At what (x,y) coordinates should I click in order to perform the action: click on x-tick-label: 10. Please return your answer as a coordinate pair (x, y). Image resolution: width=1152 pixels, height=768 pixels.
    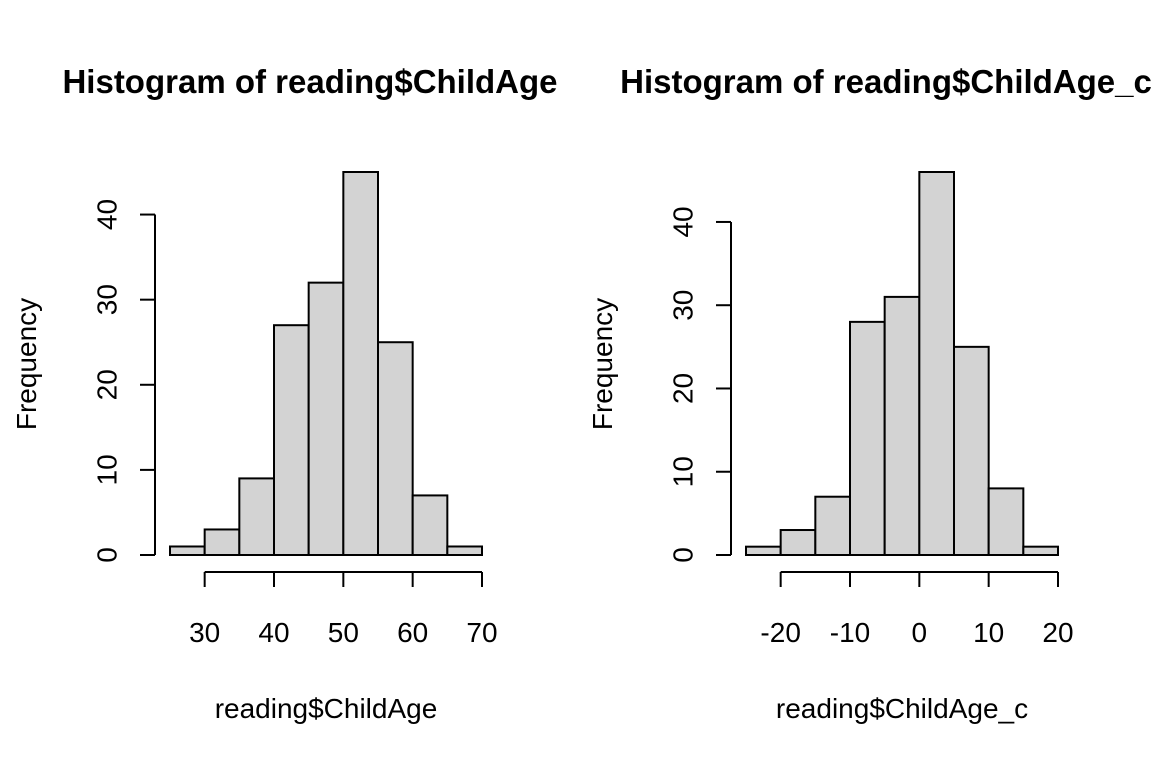
    Looking at the image, I should click on (988, 632).